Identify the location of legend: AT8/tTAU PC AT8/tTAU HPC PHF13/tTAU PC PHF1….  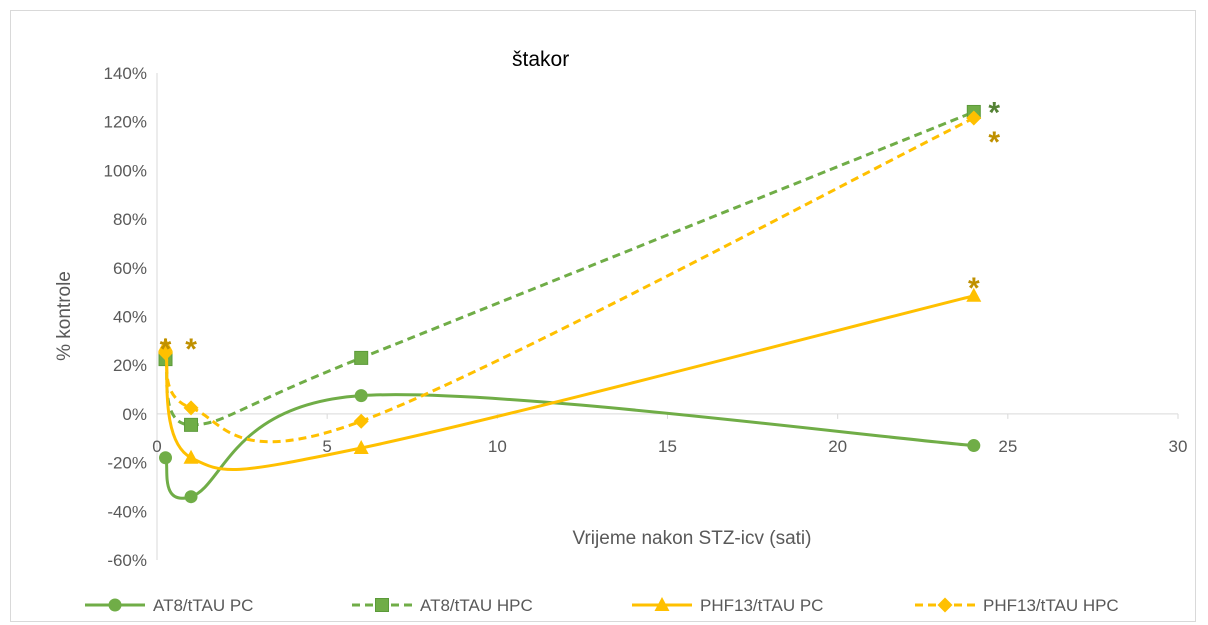
(602, 605).